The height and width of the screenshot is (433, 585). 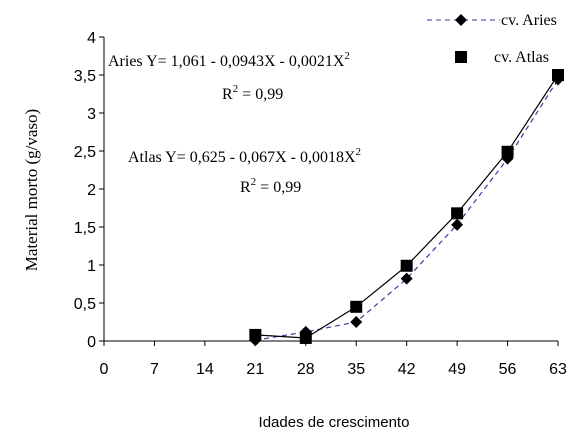 I want to click on x-tick-label: 28, so click(x=306, y=369).